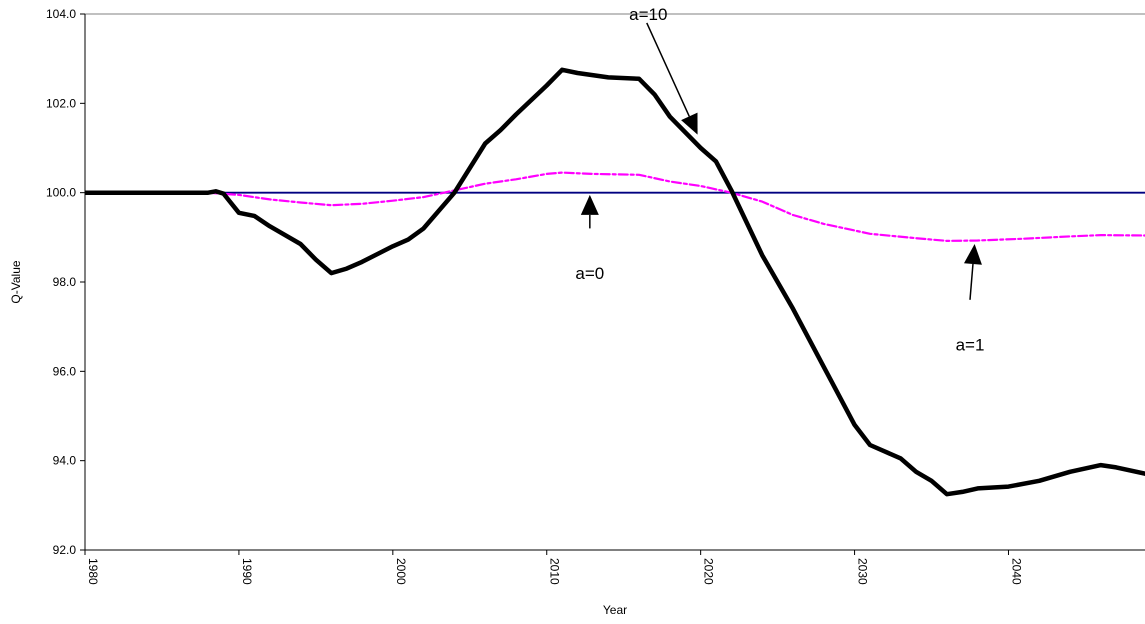 The width and height of the screenshot is (1145, 624). Describe the element at coordinates (65, 371) in the screenshot. I see `y-tick-label: 96.0` at that location.